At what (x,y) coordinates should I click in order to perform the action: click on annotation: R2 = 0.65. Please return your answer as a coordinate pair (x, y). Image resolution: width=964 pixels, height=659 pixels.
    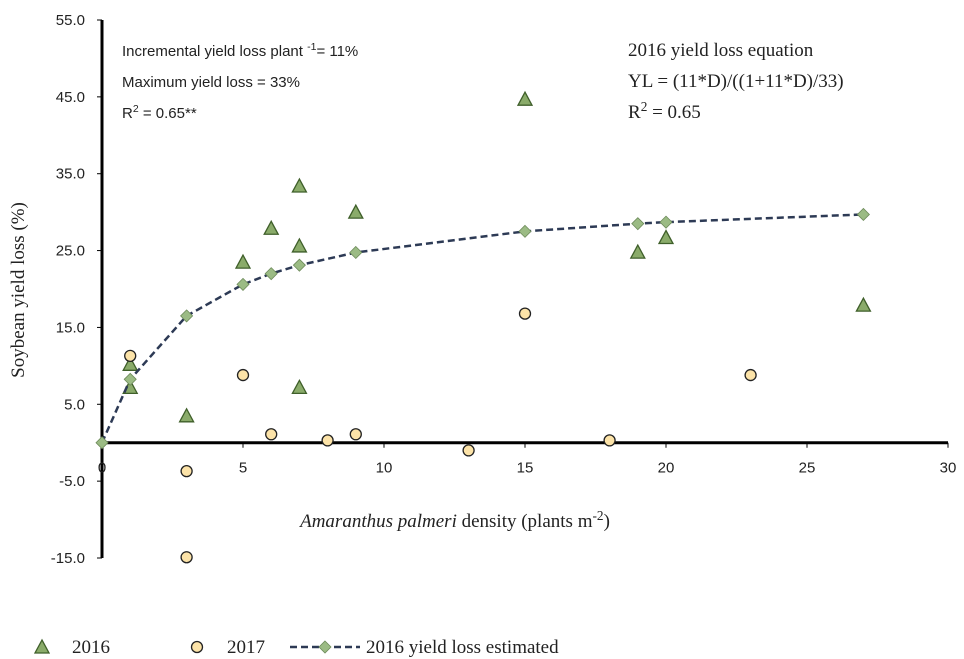
    Looking at the image, I should click on (664, 111).